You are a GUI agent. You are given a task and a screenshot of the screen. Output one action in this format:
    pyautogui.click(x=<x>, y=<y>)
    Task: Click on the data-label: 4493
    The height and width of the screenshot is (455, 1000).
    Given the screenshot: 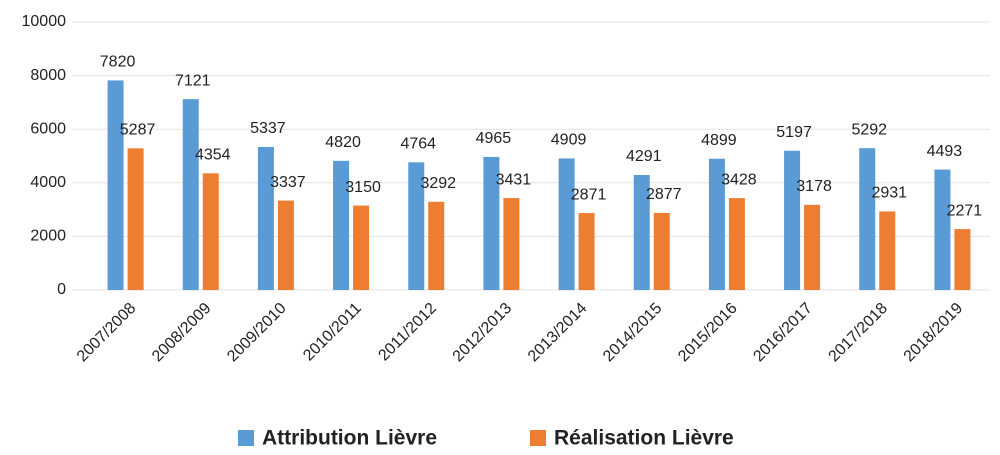 What is the action you would take?
    pyautogui.click(x=945, y=151)
    